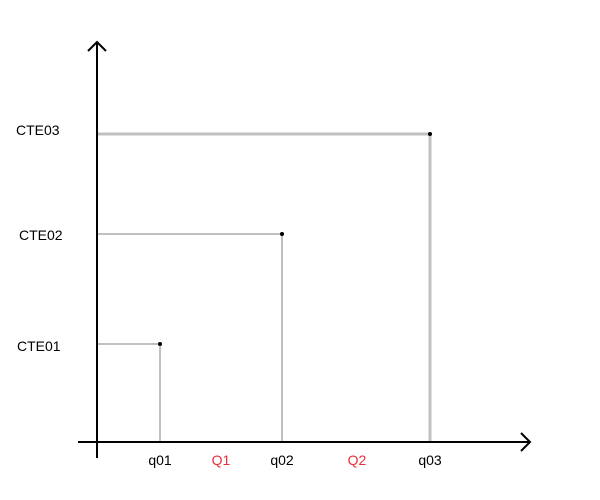 The width and height of the screenshot is (600, 500). Describe the element at coordinates (38, 130) in the screenshot. I see `y-label-cte03: CTE03` at that location.